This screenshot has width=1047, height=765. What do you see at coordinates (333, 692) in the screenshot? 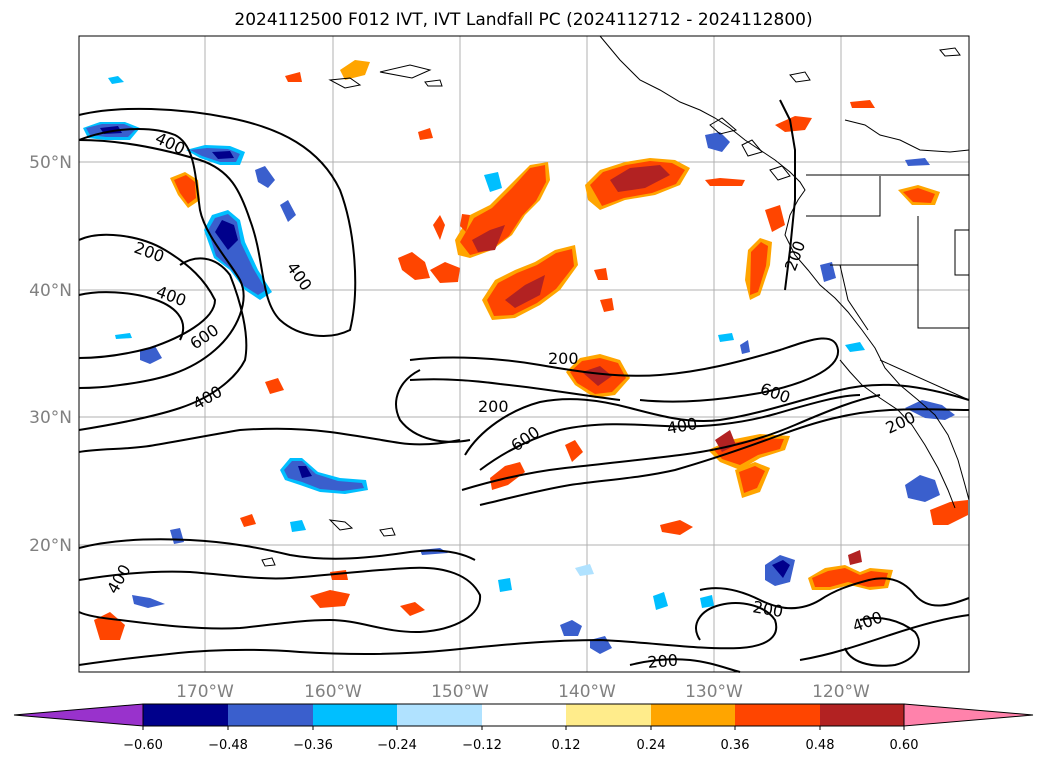
I see `lon-label: 160°W` at bounding box center [333, 692].